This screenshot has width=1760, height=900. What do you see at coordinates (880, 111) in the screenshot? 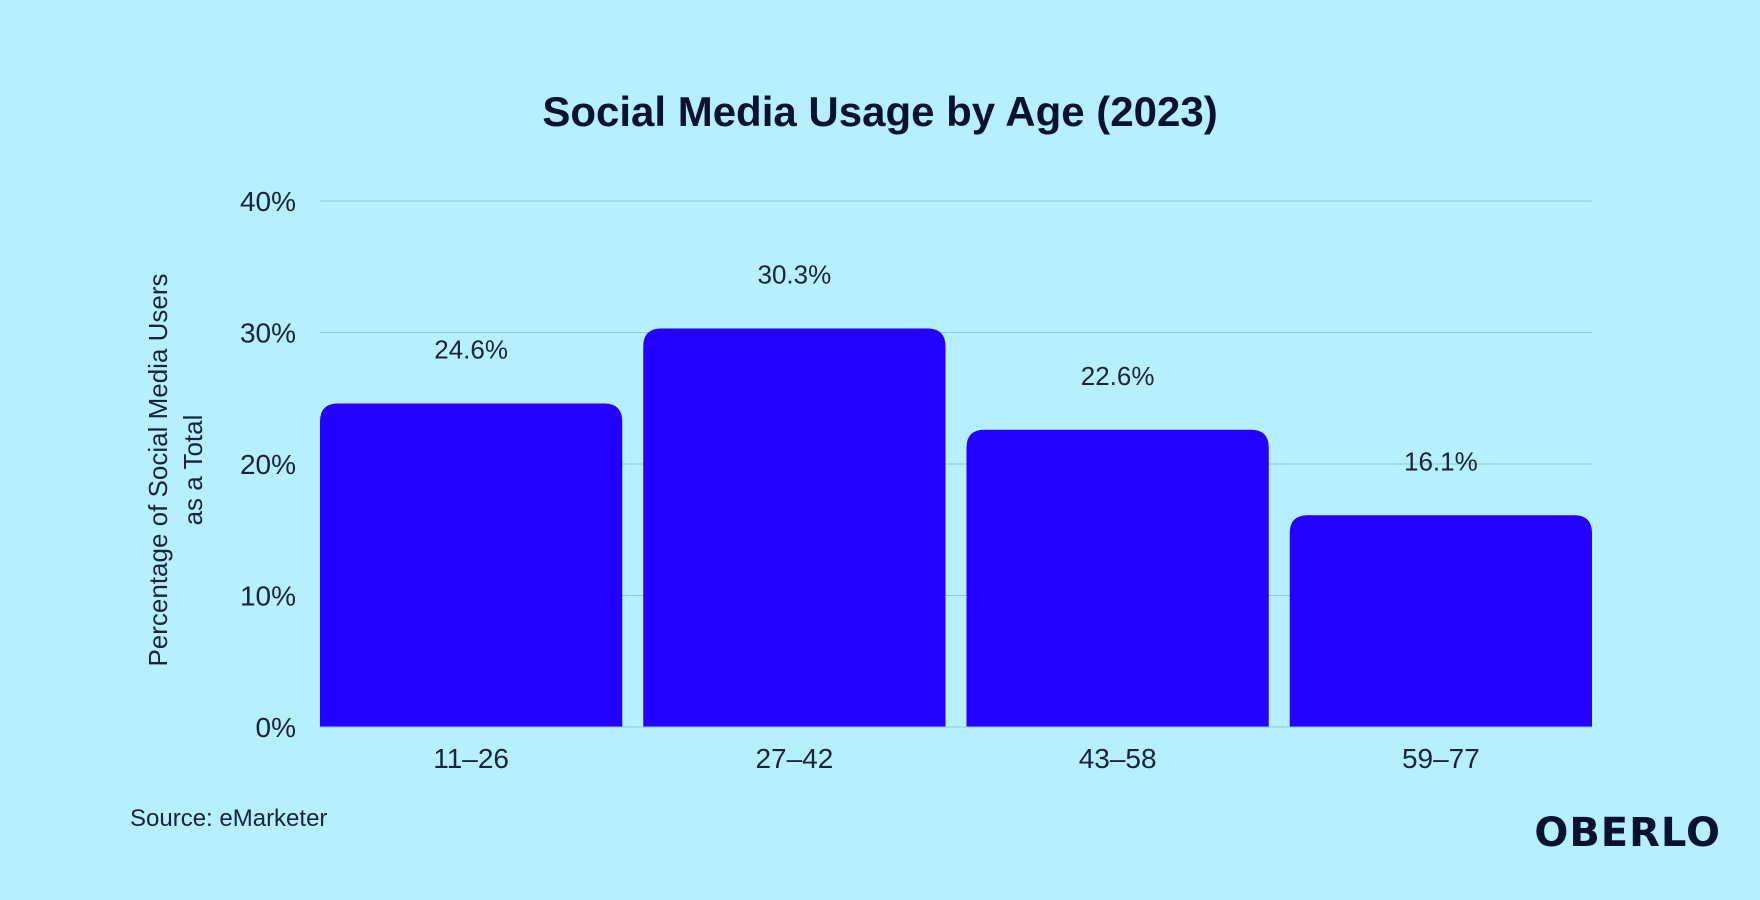
I see `chart-title: Social Media Usage by Age (2023)` at bounding box center [880, 111].